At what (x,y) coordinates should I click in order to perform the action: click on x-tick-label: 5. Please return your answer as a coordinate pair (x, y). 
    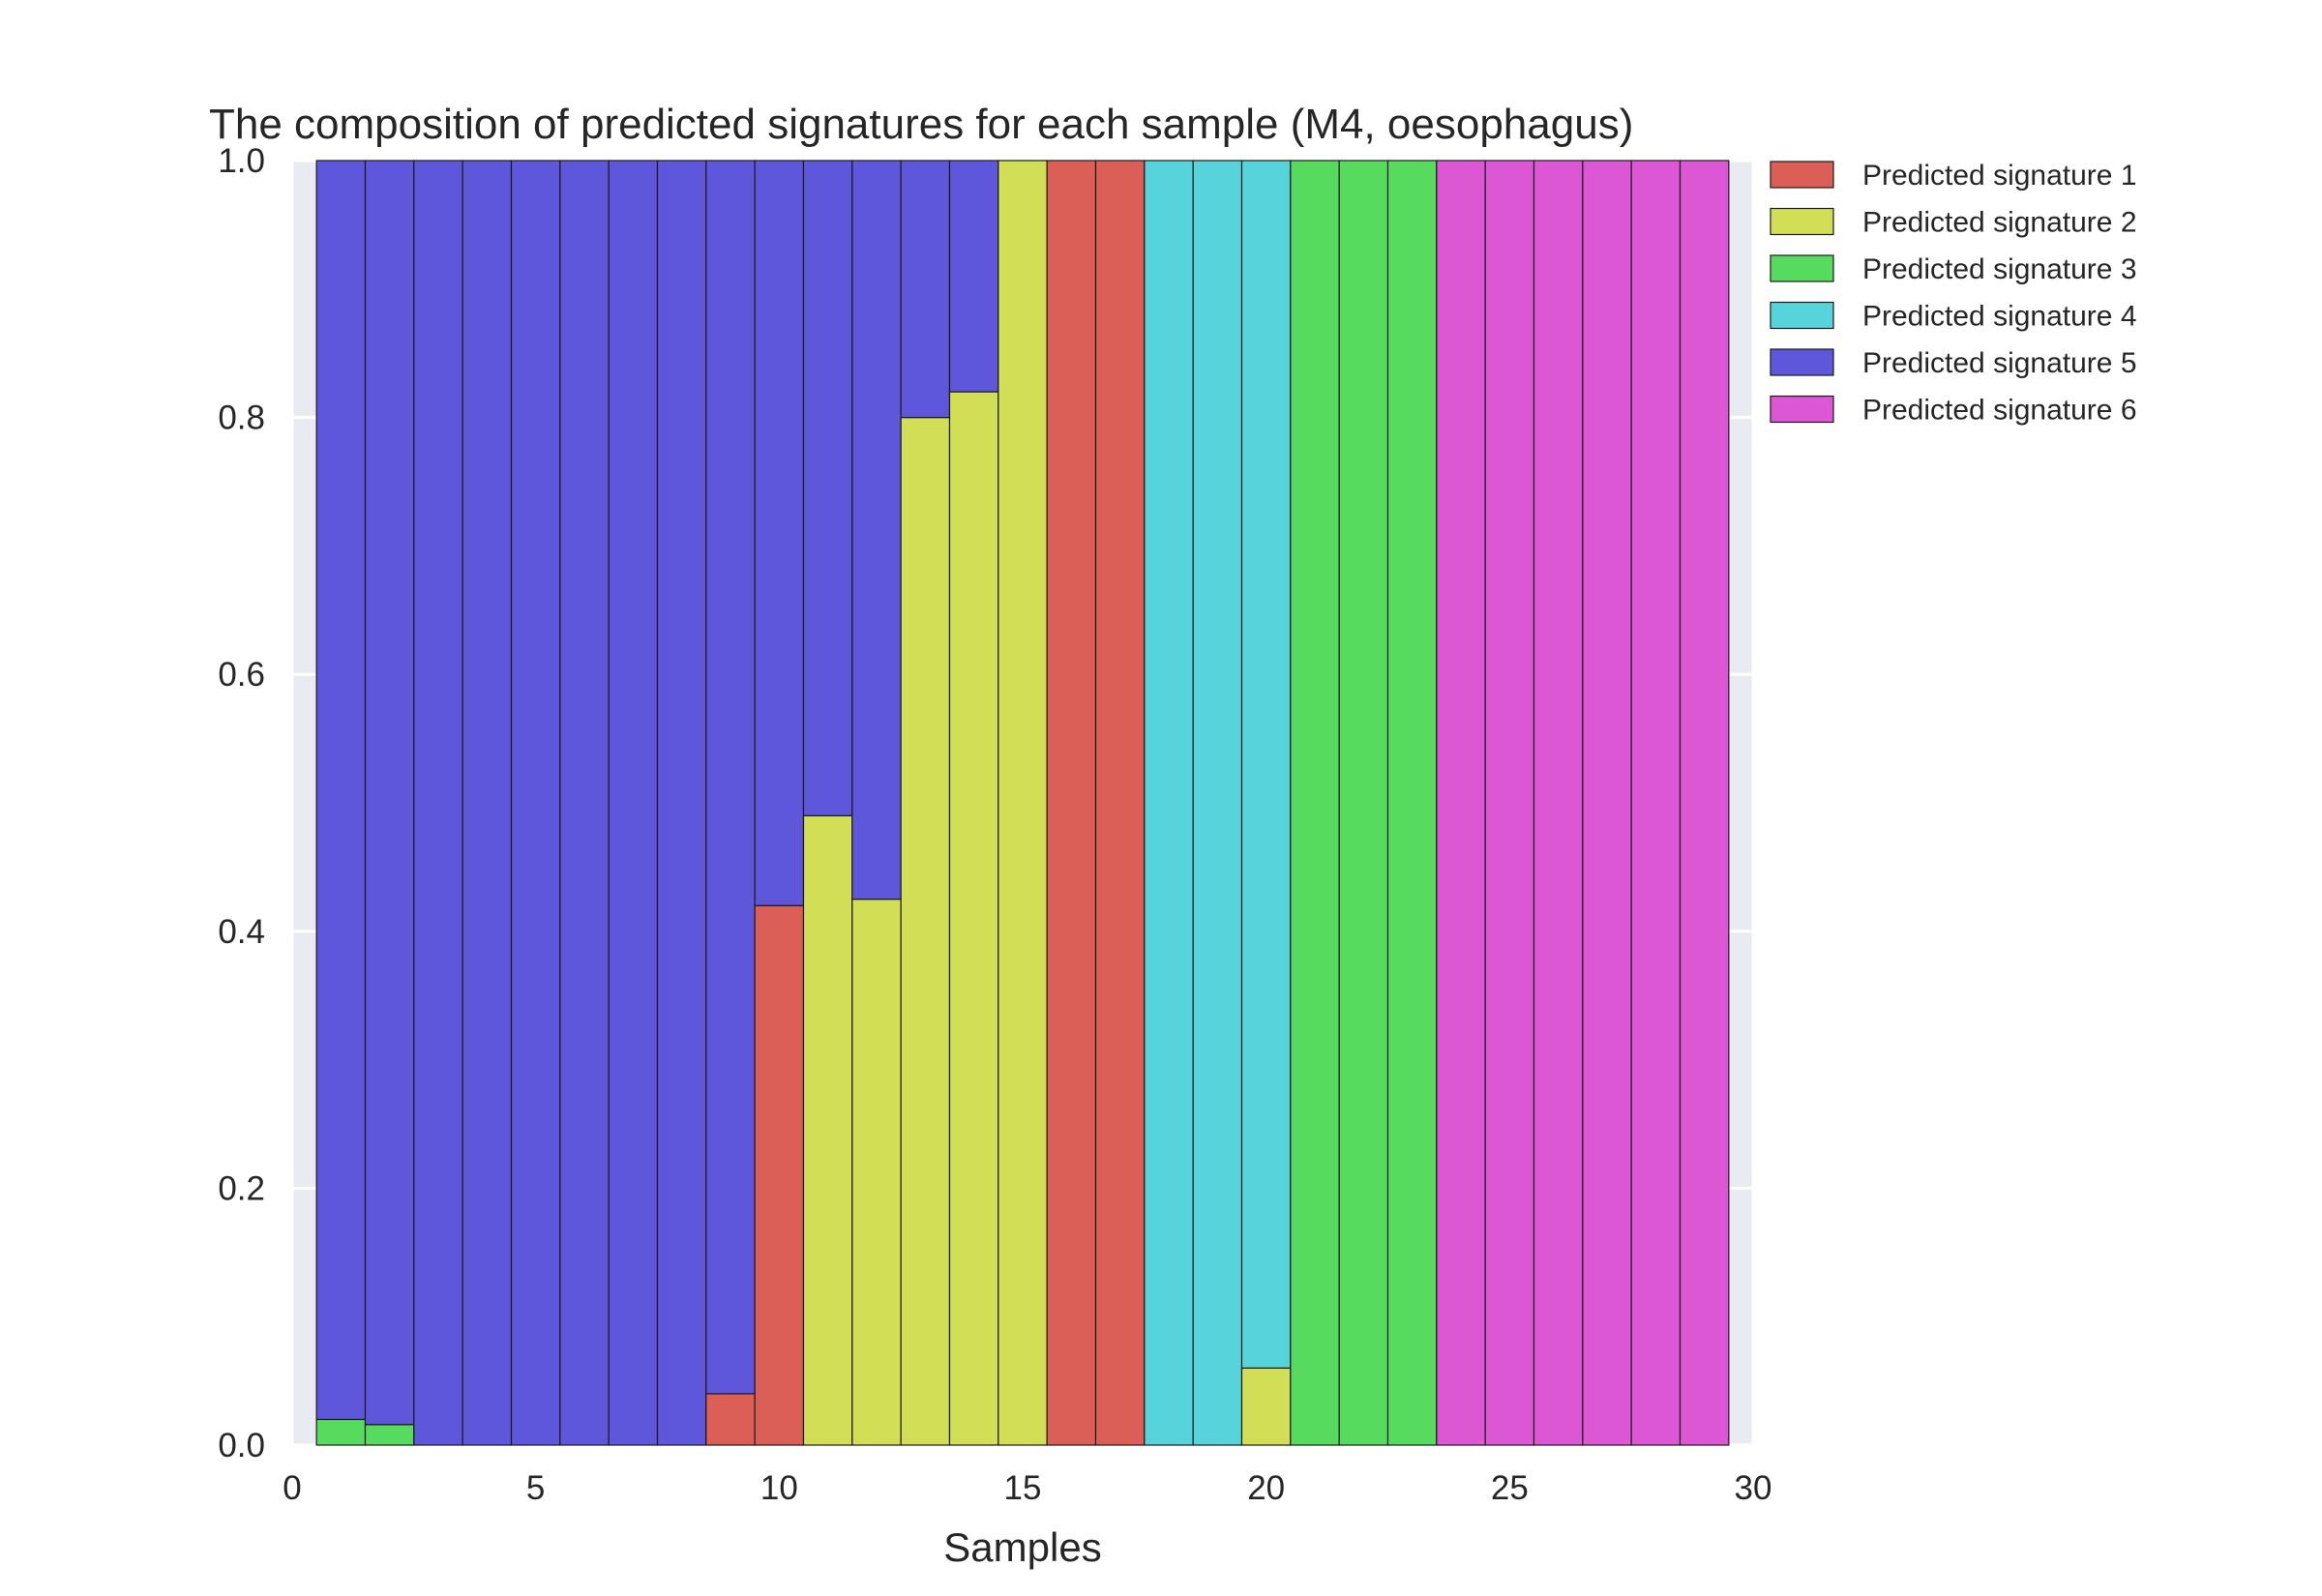
    Looking at the image, I should click on (535, 1488).